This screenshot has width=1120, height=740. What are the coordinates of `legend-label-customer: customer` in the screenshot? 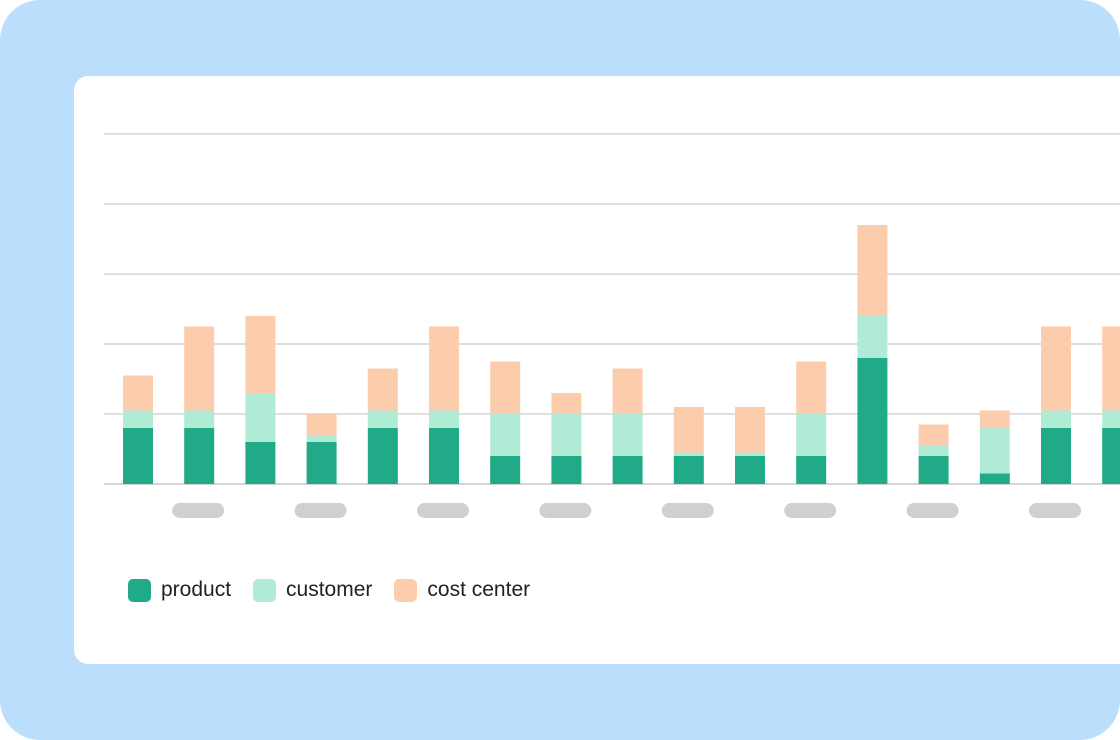 It's located at (329, 589).